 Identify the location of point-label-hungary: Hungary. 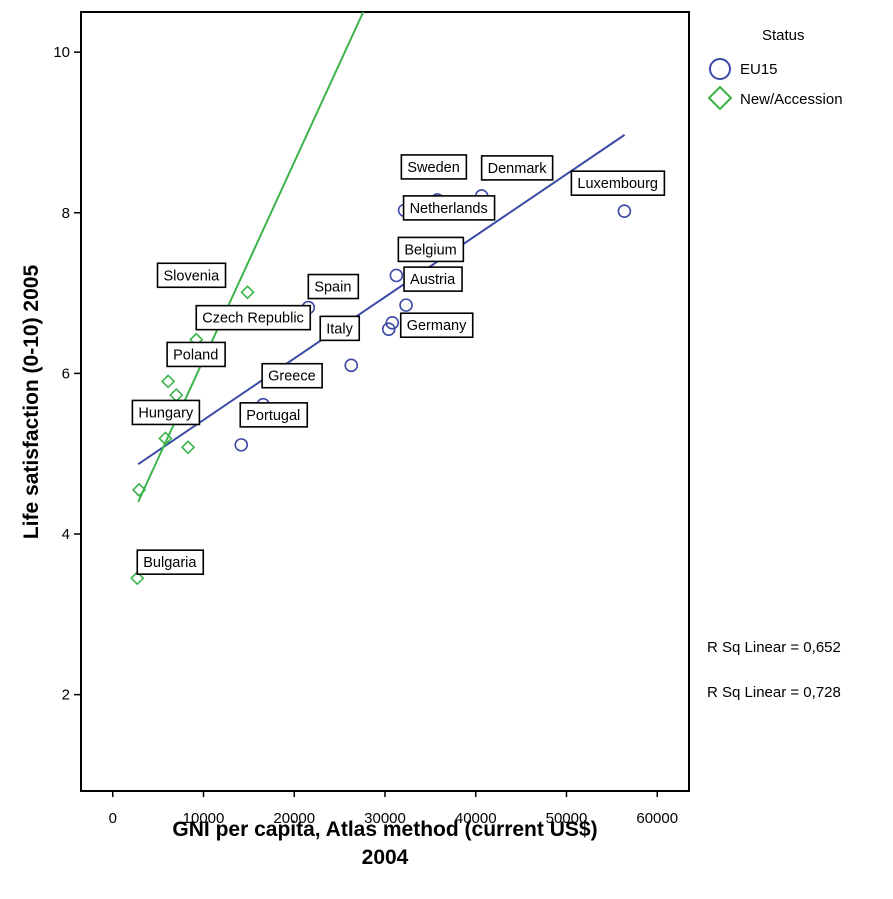
(166, 412).